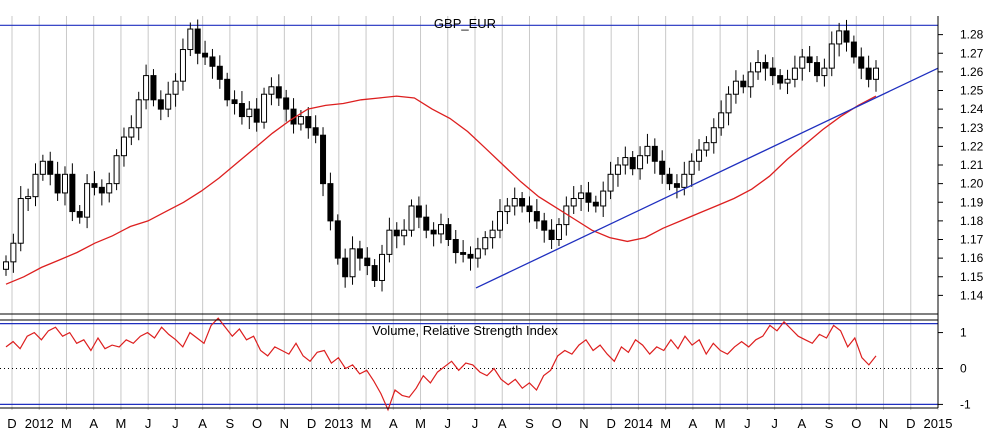  I want to click on x-tick-label: S, so click(829, 423).